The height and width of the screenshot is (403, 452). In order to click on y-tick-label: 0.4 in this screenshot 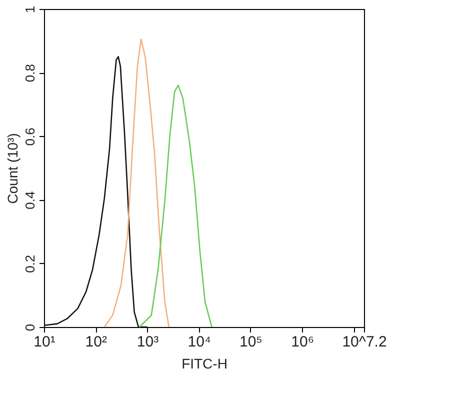, I will do `click(30, 200)`.